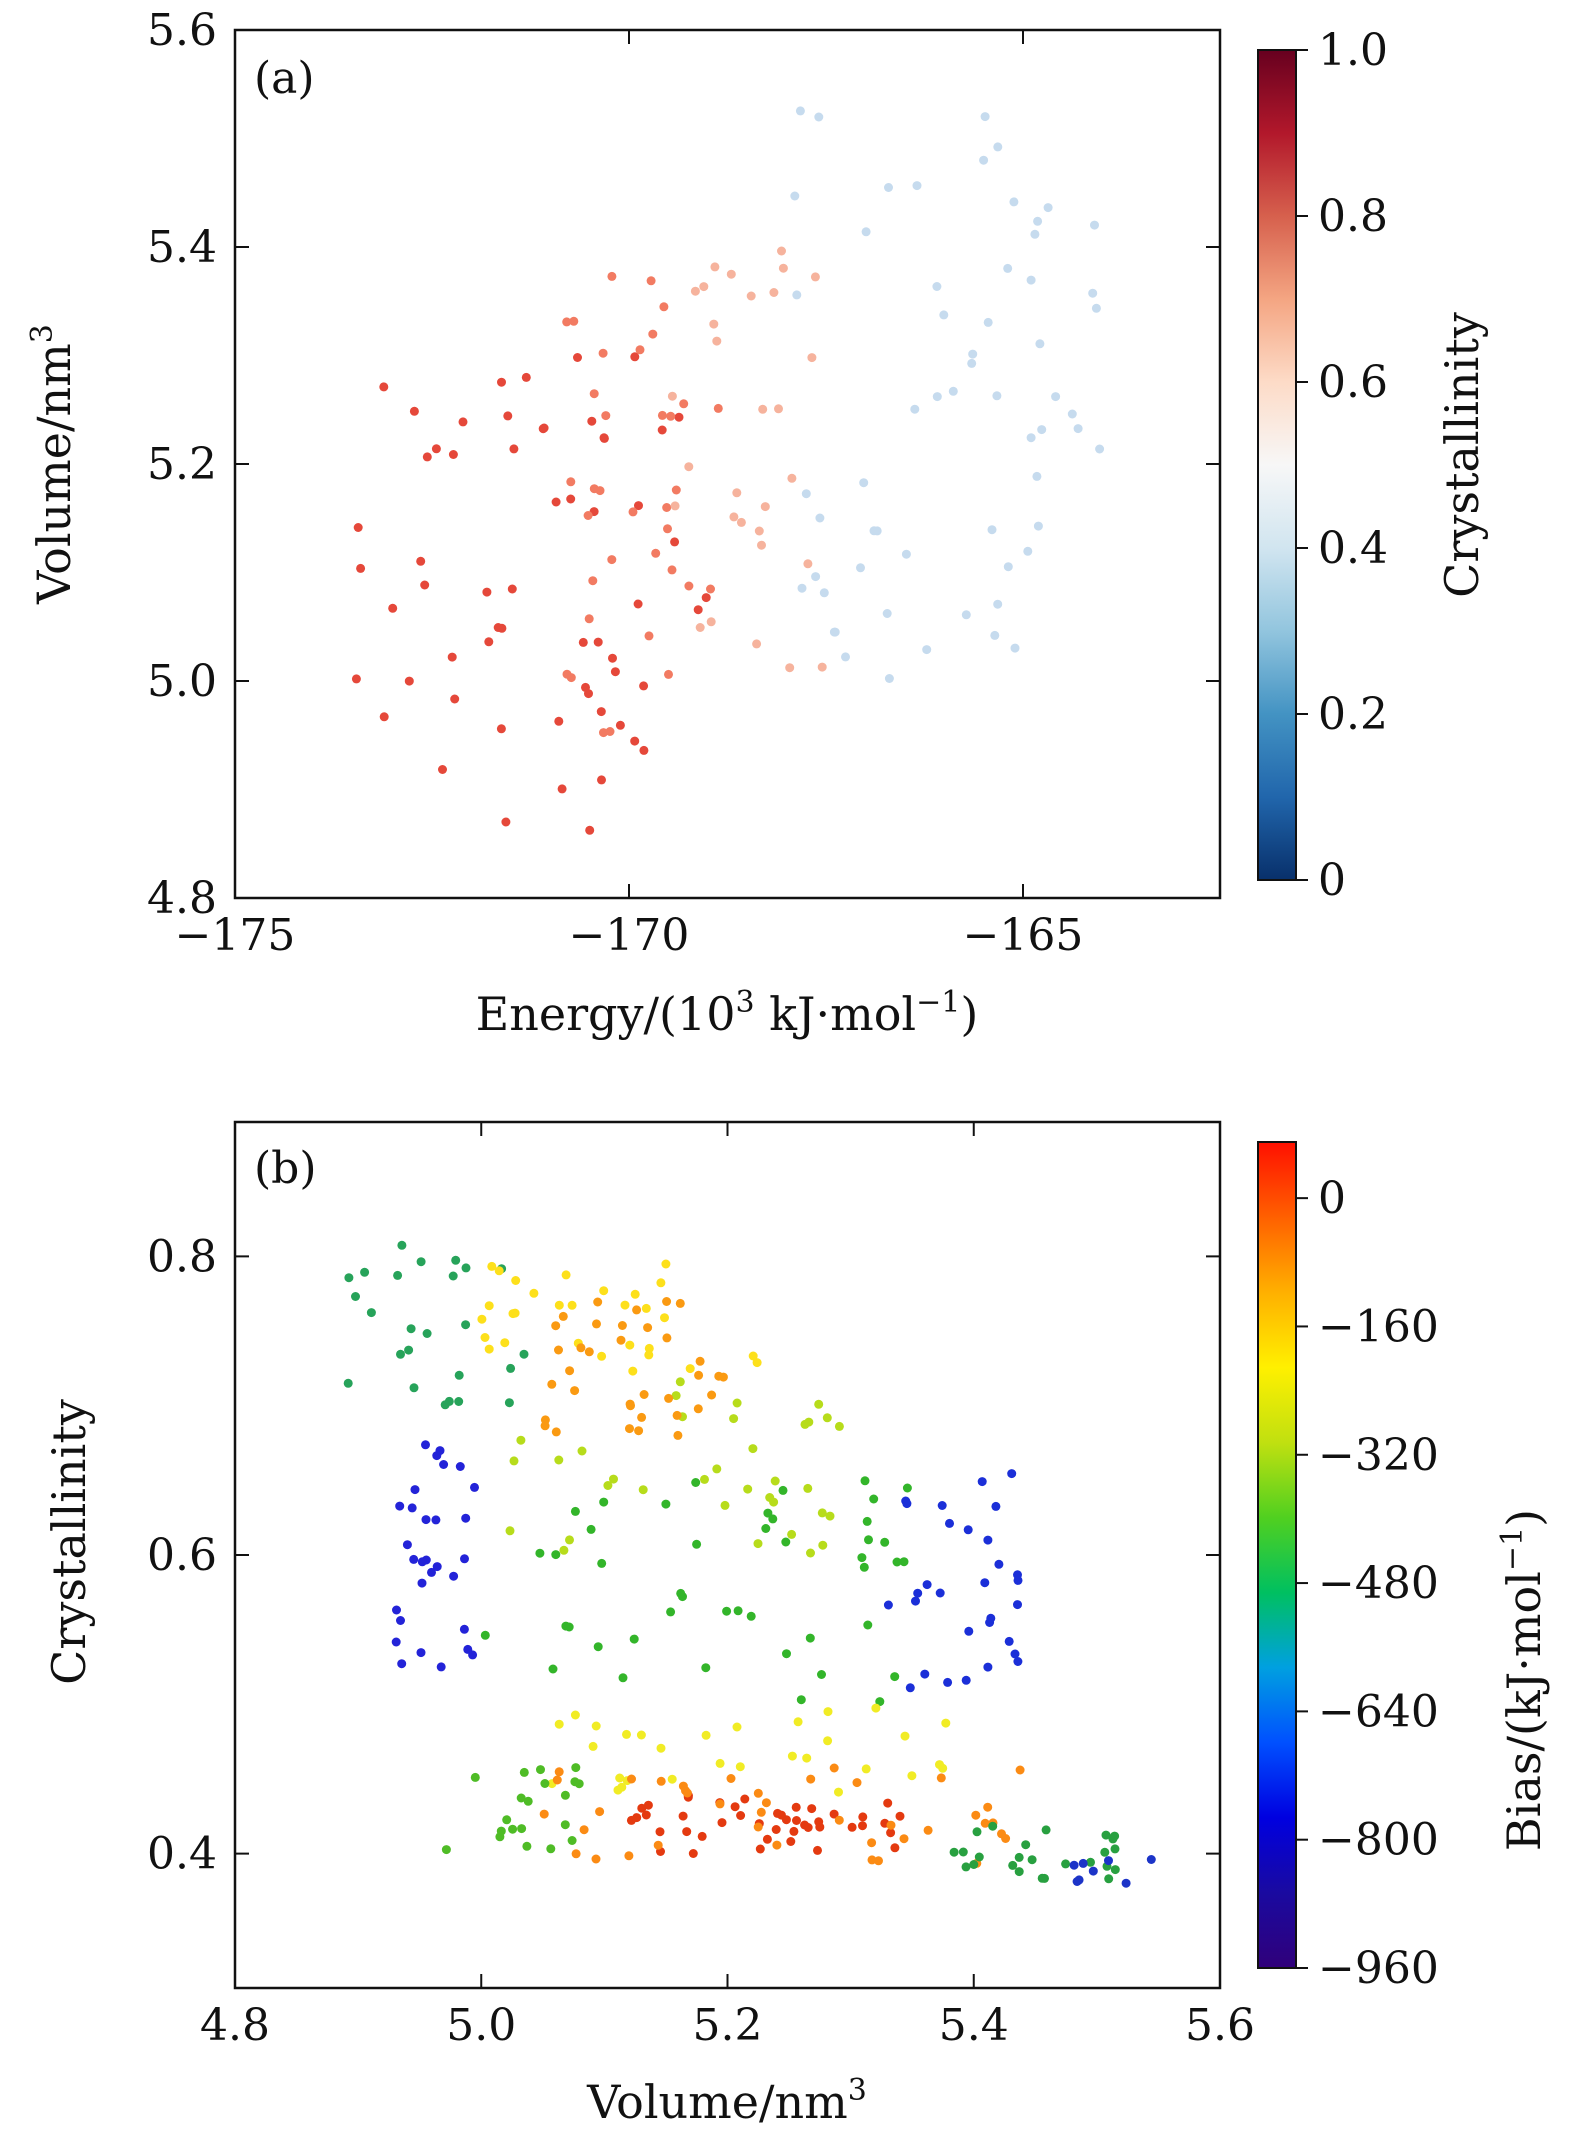  What do you see at coordinates (182, 30) in the screenshot?
I see `y-tick-label: 5.6` at bounding box center [182, 30].